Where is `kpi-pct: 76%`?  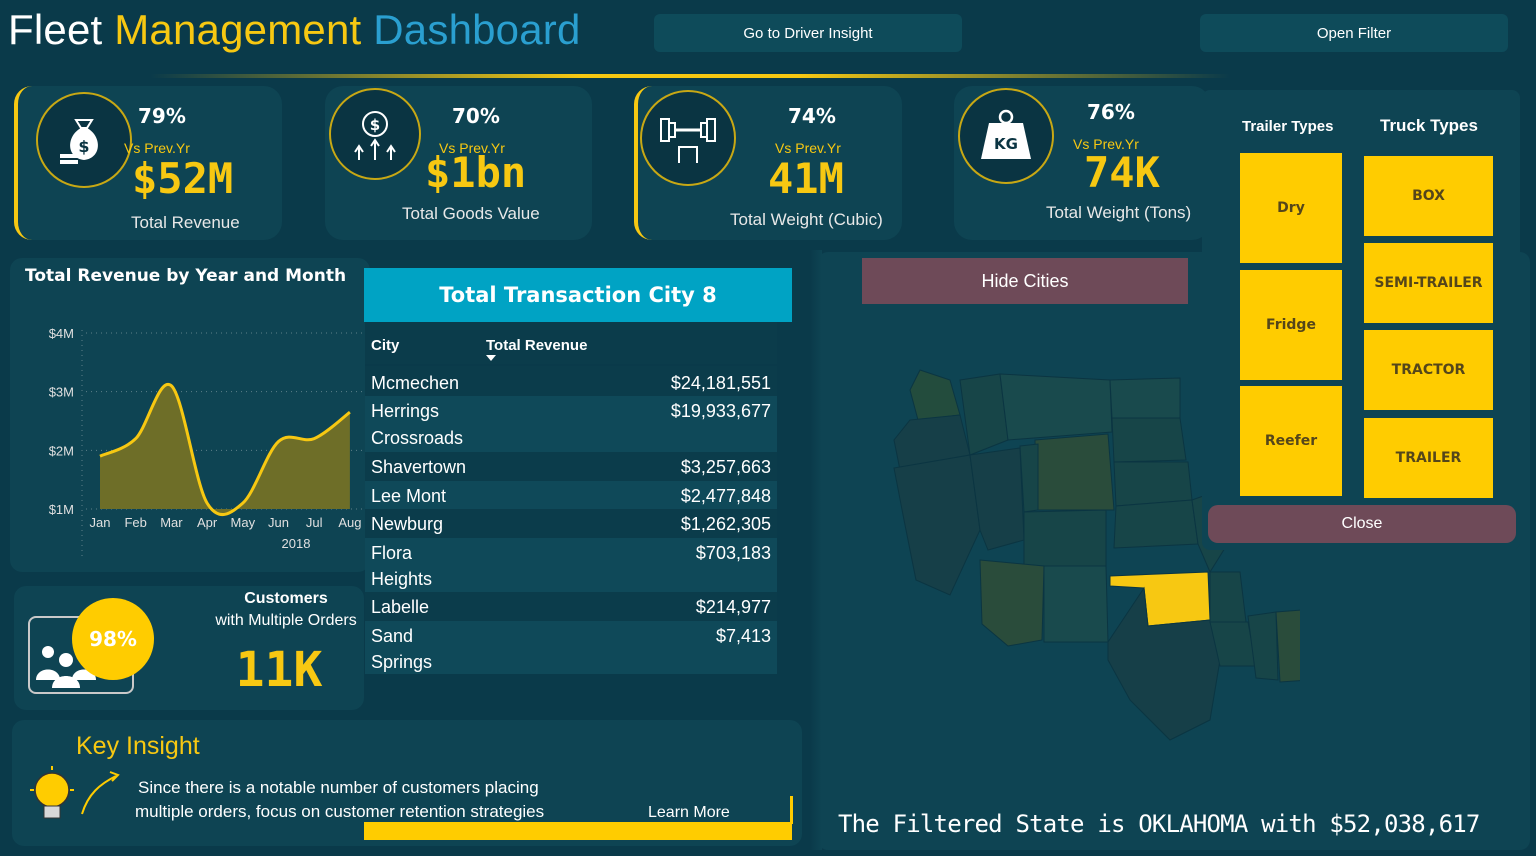 kpi-pct: 76% is located at coordinates (1111, 112).